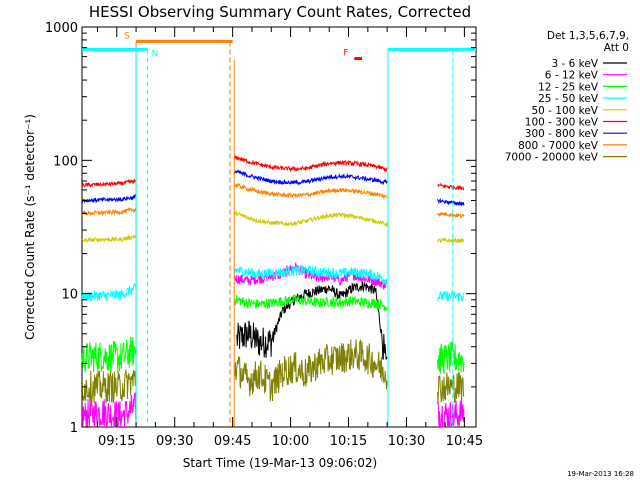 This screenshot has height=480, width=640. Describe the element at coordinates (74, 428) in the screenshot. I see `y-tick-label: 1` at that location.